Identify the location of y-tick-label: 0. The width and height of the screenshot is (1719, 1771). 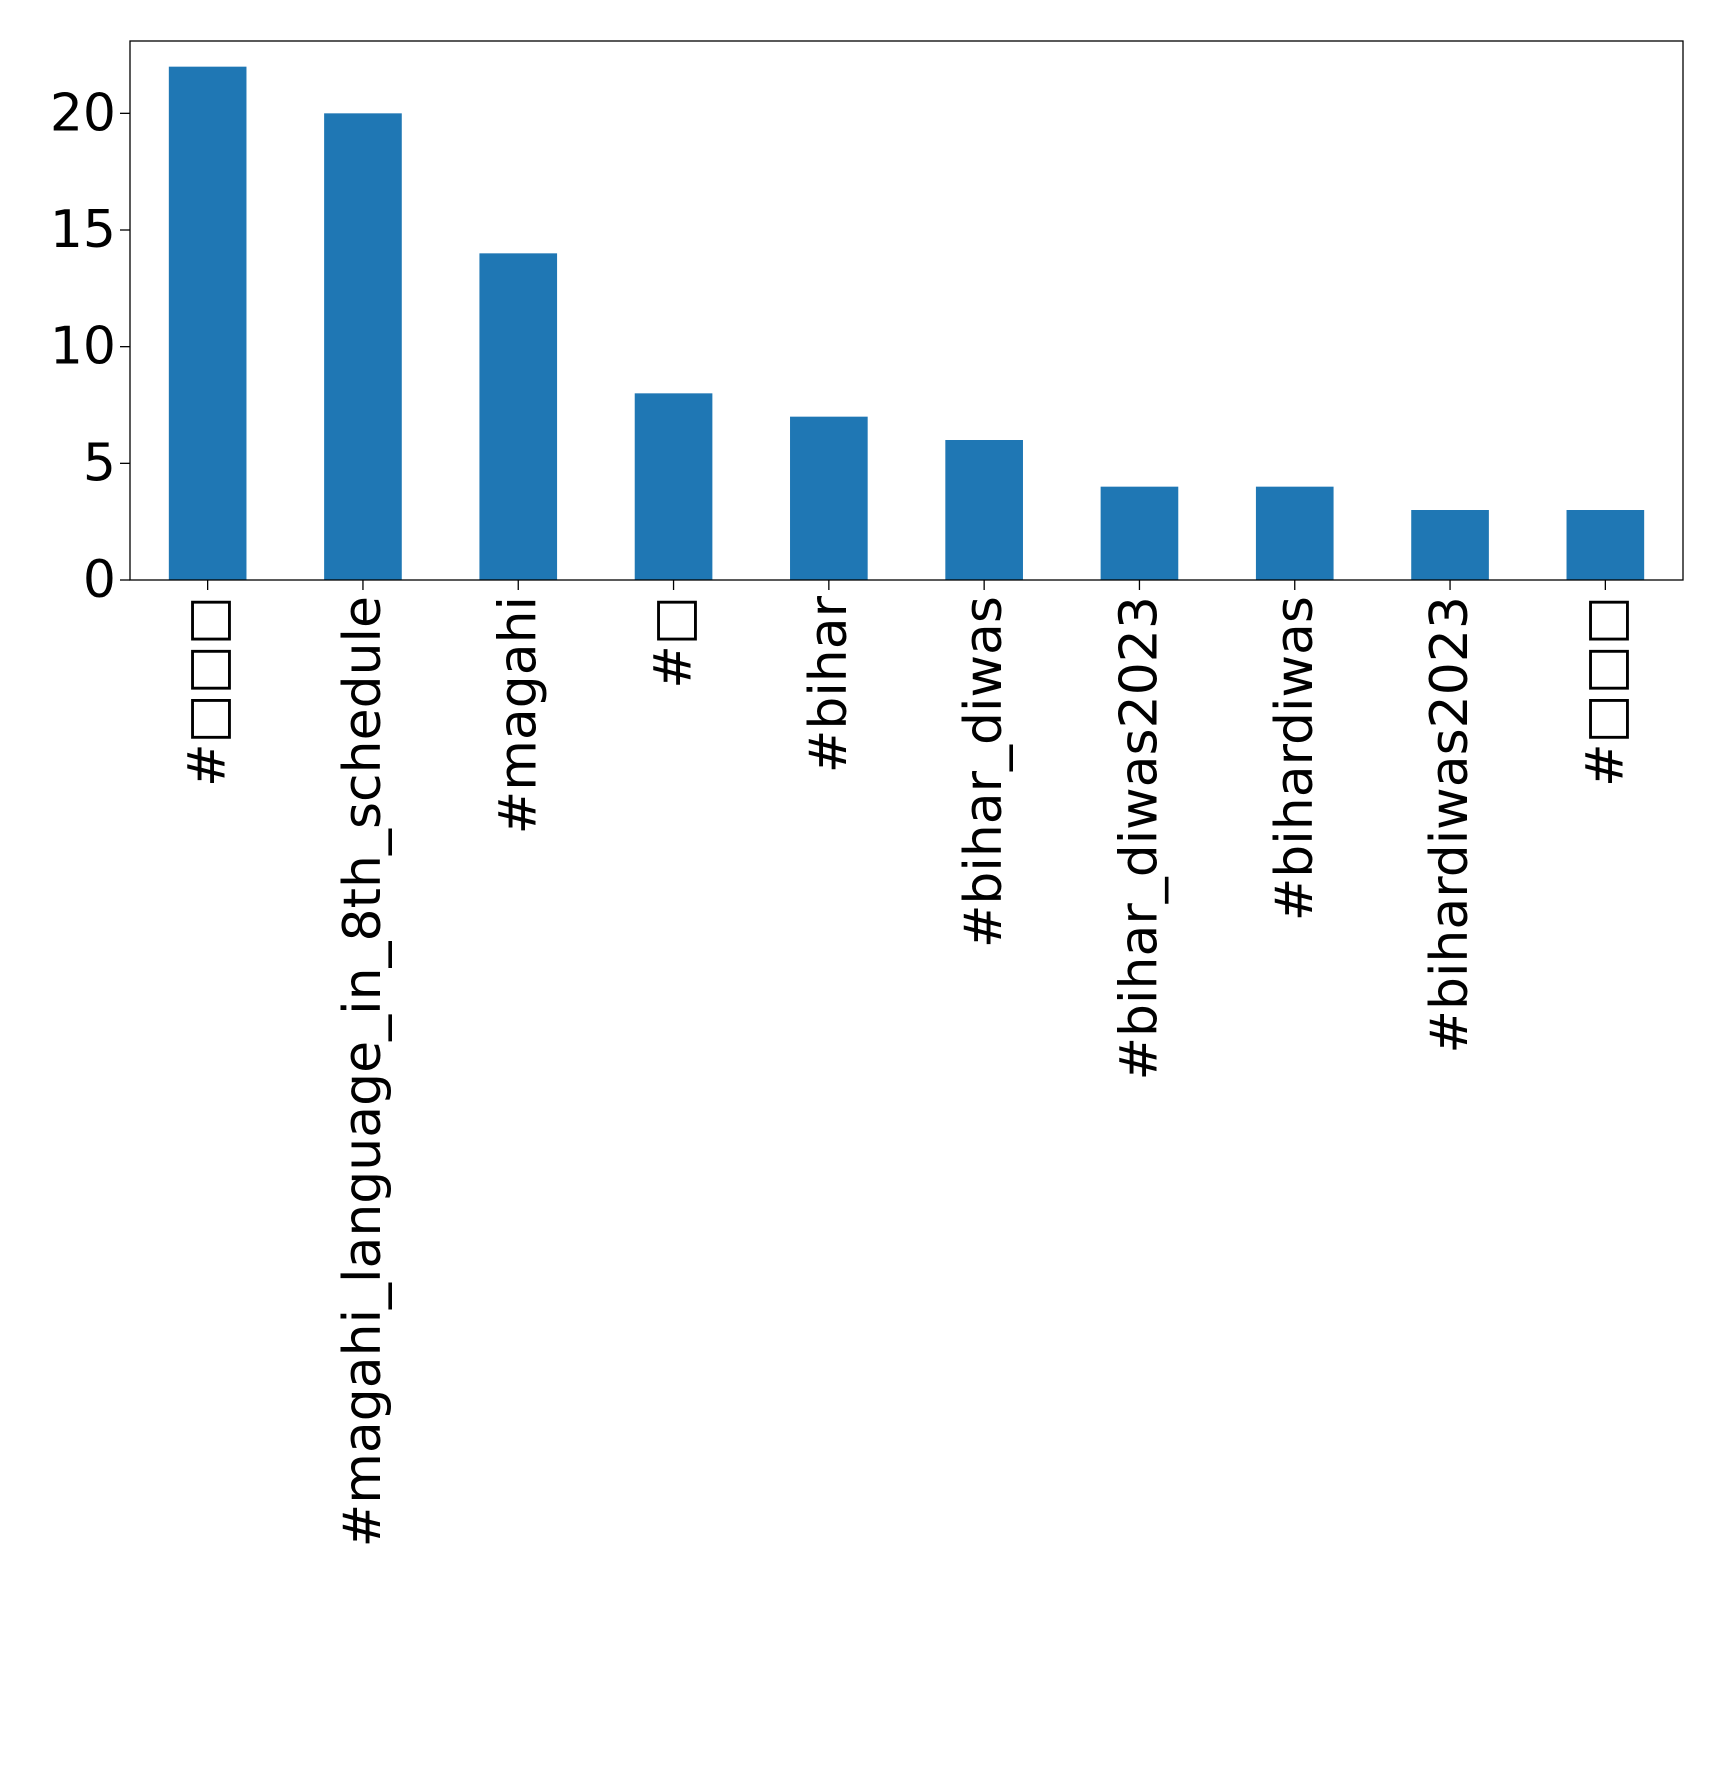
(99, 580).